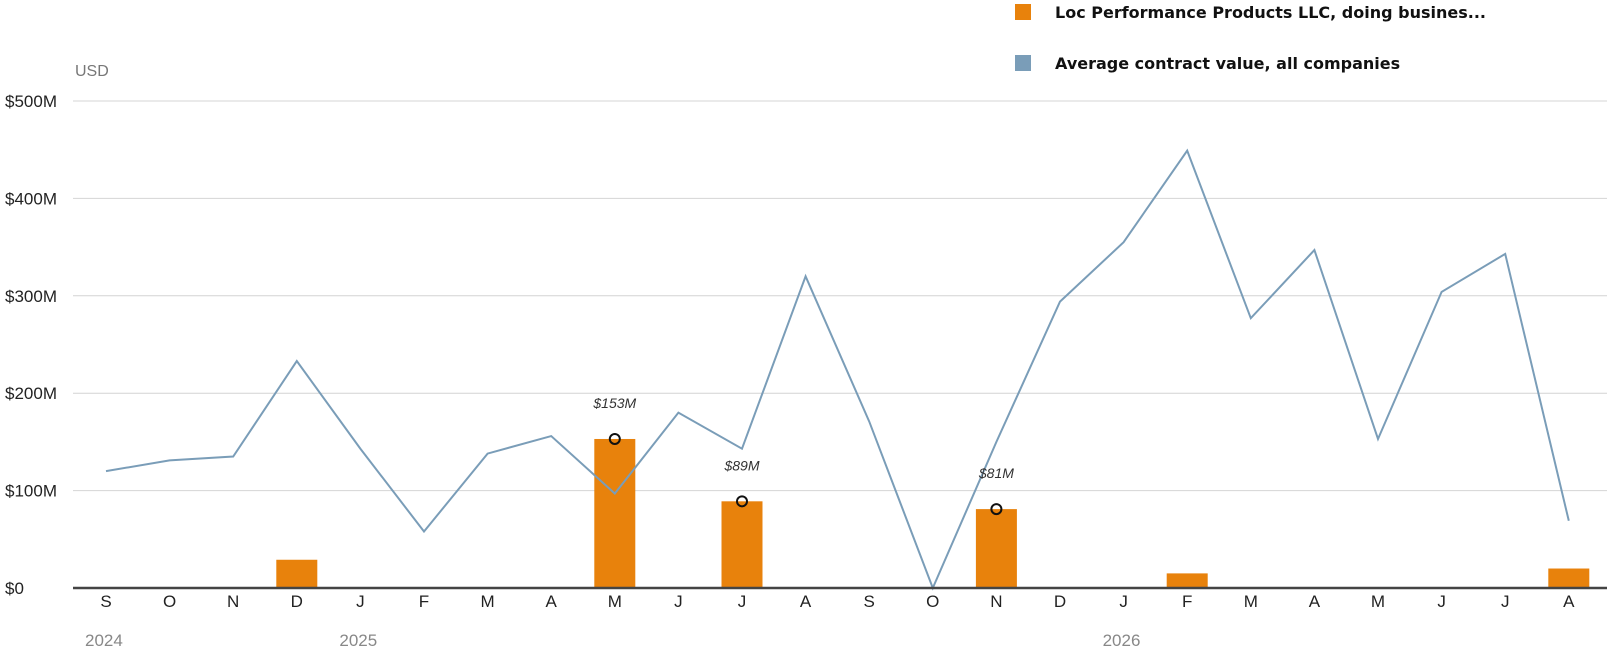 The width and height of the screenshot is (1610, 656). Describe the element at coordinates (31, 101) in the screenshot. I see `y-tick-label: $500M` at that location.